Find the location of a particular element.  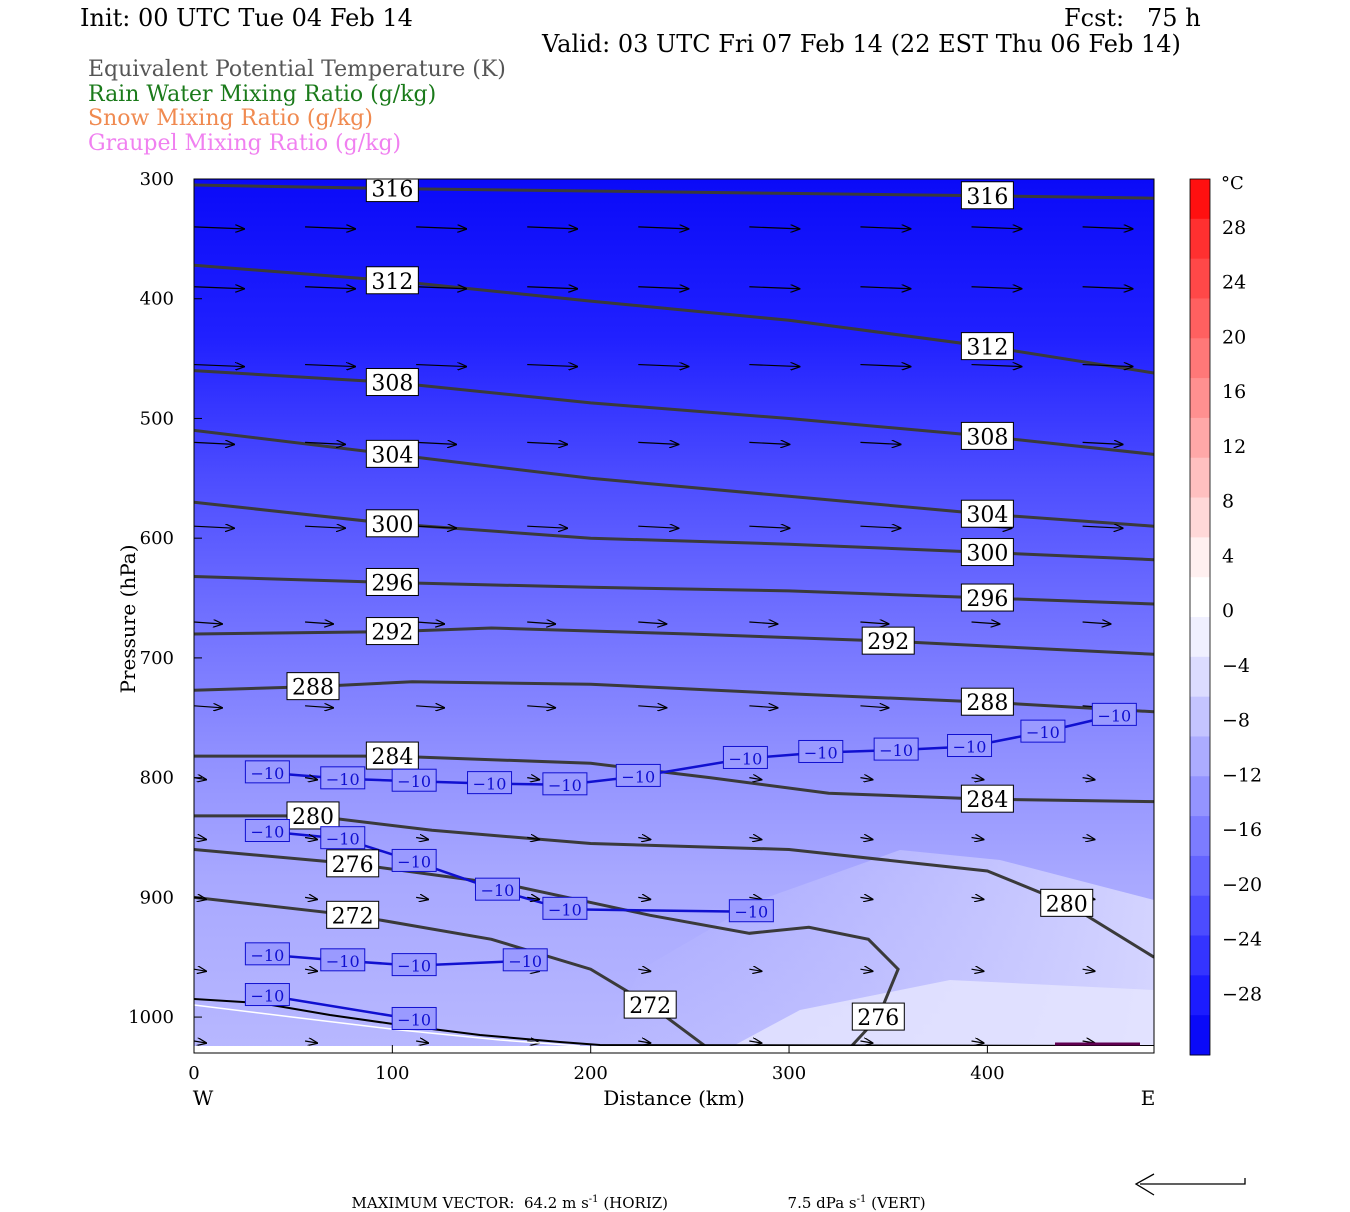

colorbar-label: −12 is located at coordinates (1242, 775).